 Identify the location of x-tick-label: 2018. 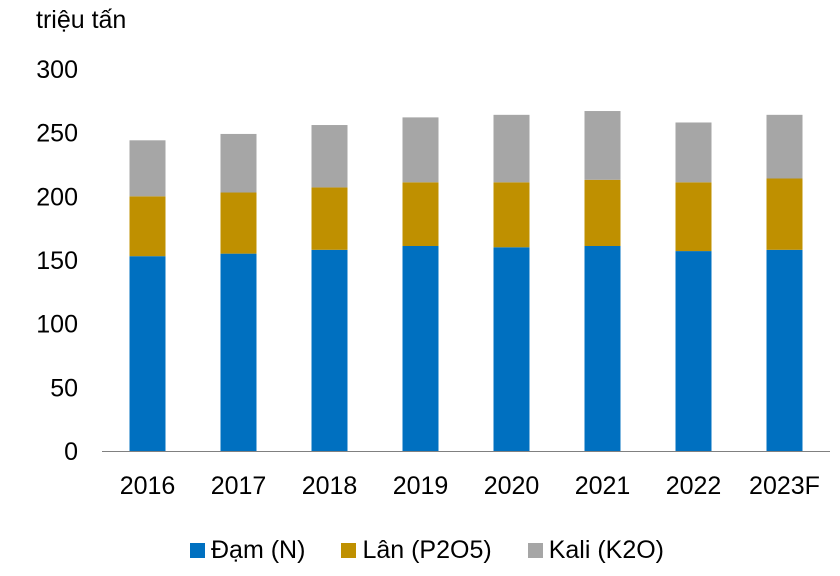
(330, 486).